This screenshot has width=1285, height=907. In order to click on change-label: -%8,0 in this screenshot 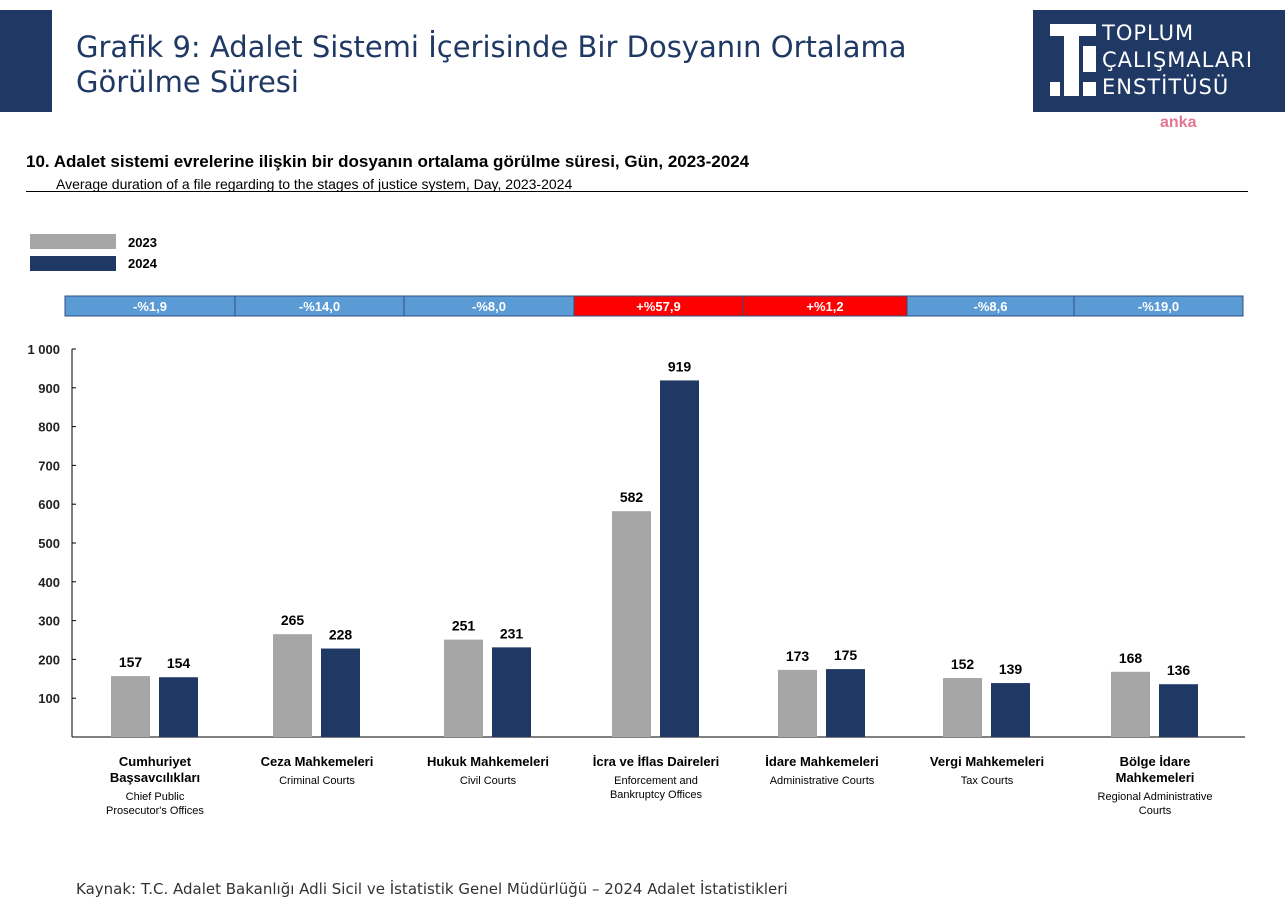, I will do `click(489, 306)`.